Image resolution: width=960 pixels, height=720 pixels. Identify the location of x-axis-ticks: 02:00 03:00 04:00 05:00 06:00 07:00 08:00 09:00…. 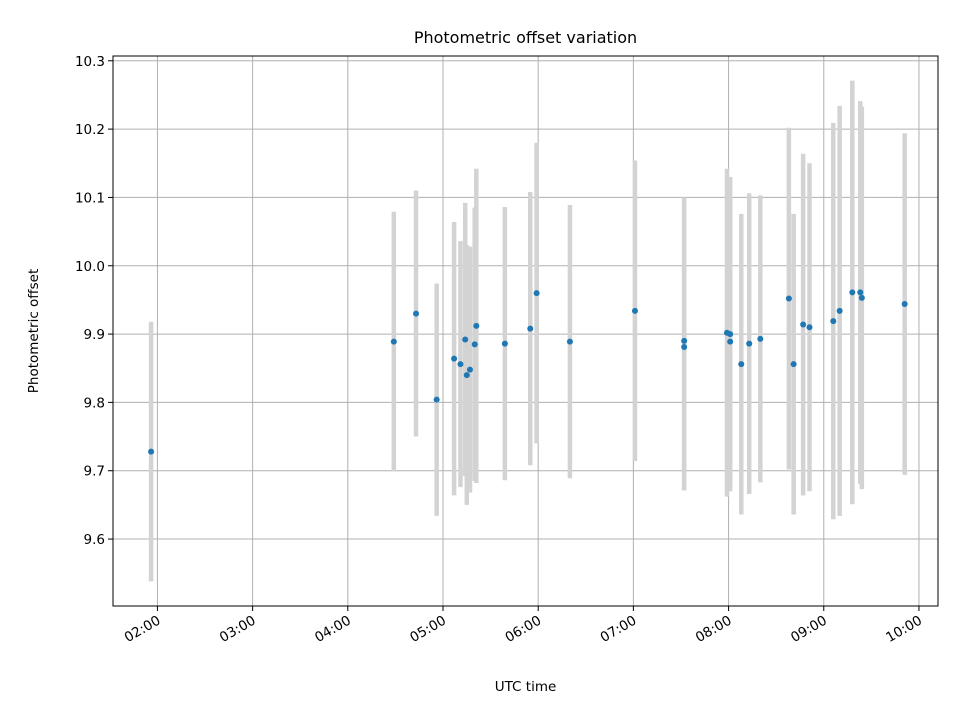
(523, 626).